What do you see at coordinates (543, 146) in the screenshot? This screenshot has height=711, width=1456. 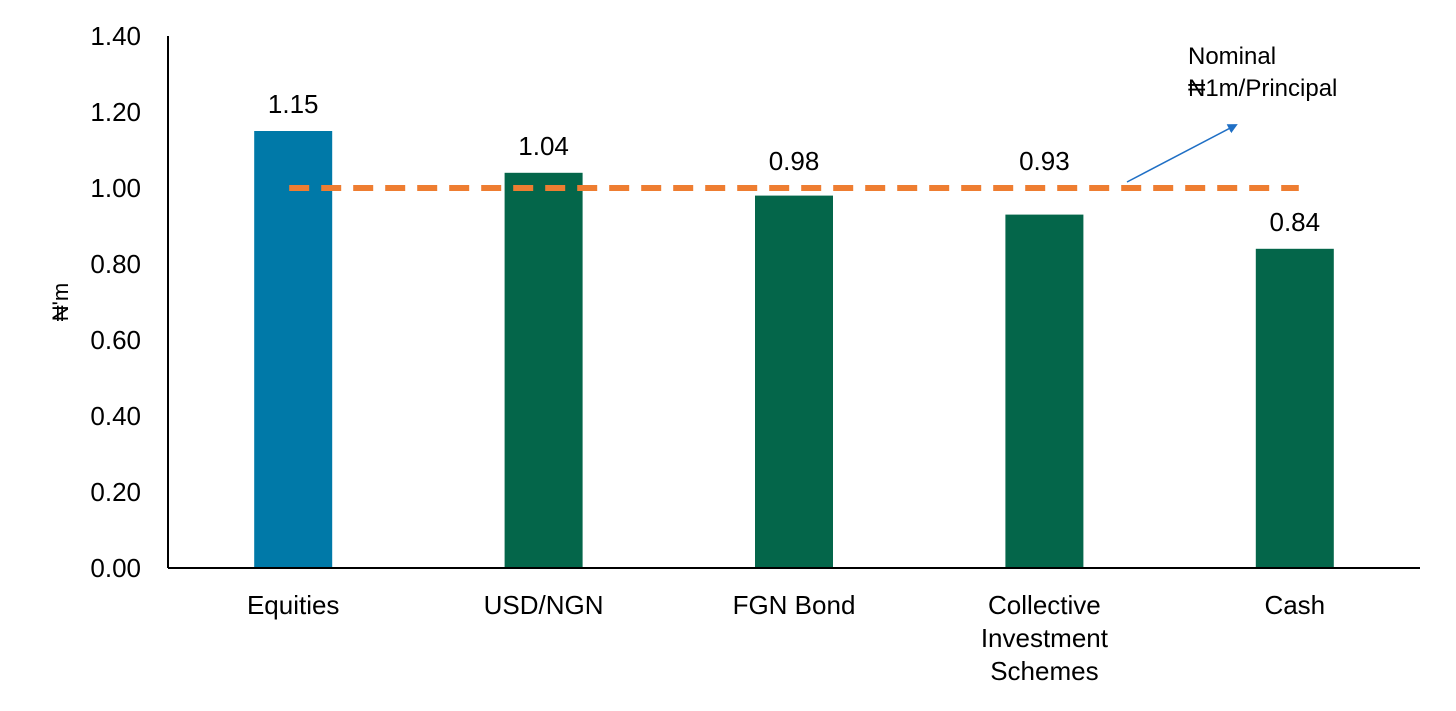 I see `data-label: 1.04` at bounding box center [543, 146].